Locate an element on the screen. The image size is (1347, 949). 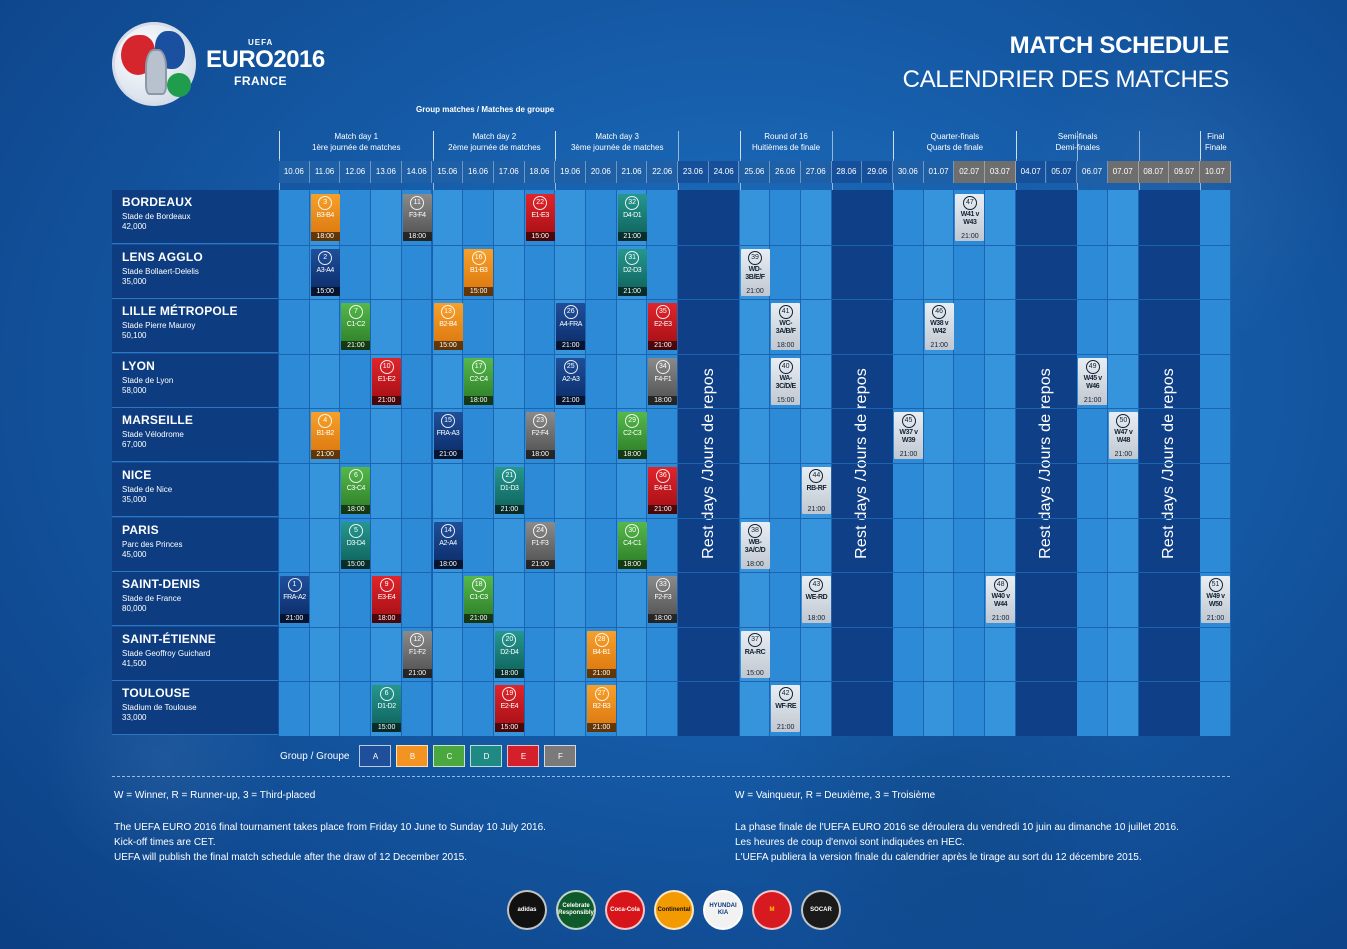
venue-name: MARSEILLE is located at coordinates (158, 420).